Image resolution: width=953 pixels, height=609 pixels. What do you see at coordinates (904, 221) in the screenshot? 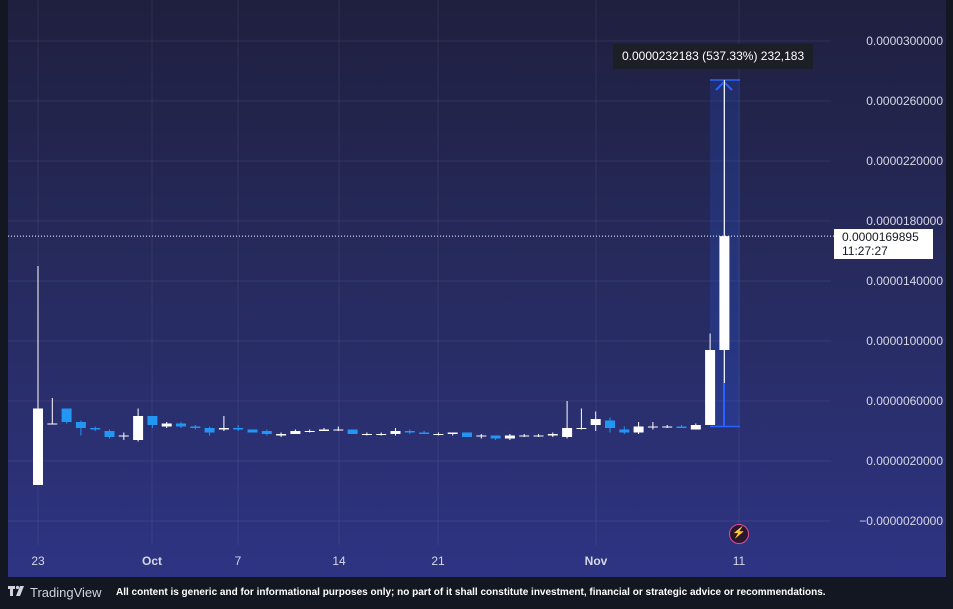
I see `y-tick-label: 0.0000180000` at bounding box center [904, 221].